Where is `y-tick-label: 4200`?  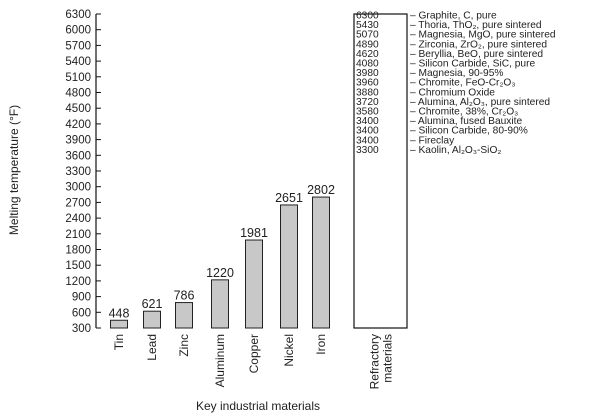
y-tick-label: 4200 is located at coordinates (78, 125).